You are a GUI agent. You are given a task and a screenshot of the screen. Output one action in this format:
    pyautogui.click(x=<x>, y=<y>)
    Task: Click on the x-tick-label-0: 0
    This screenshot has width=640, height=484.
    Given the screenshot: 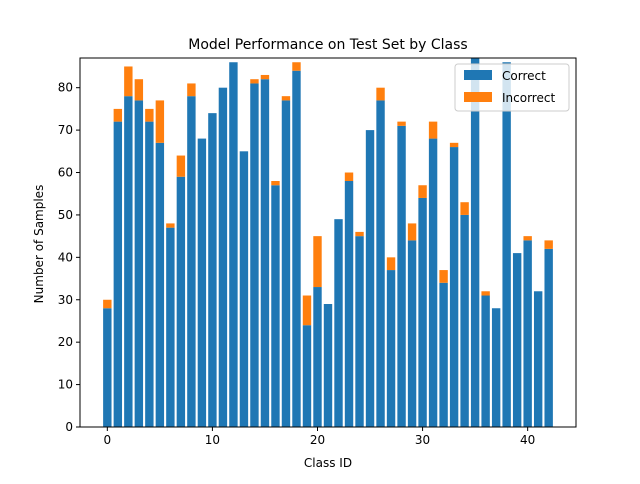 What is the action you would take?
    pyautogui.click(x=108, y=440)
    